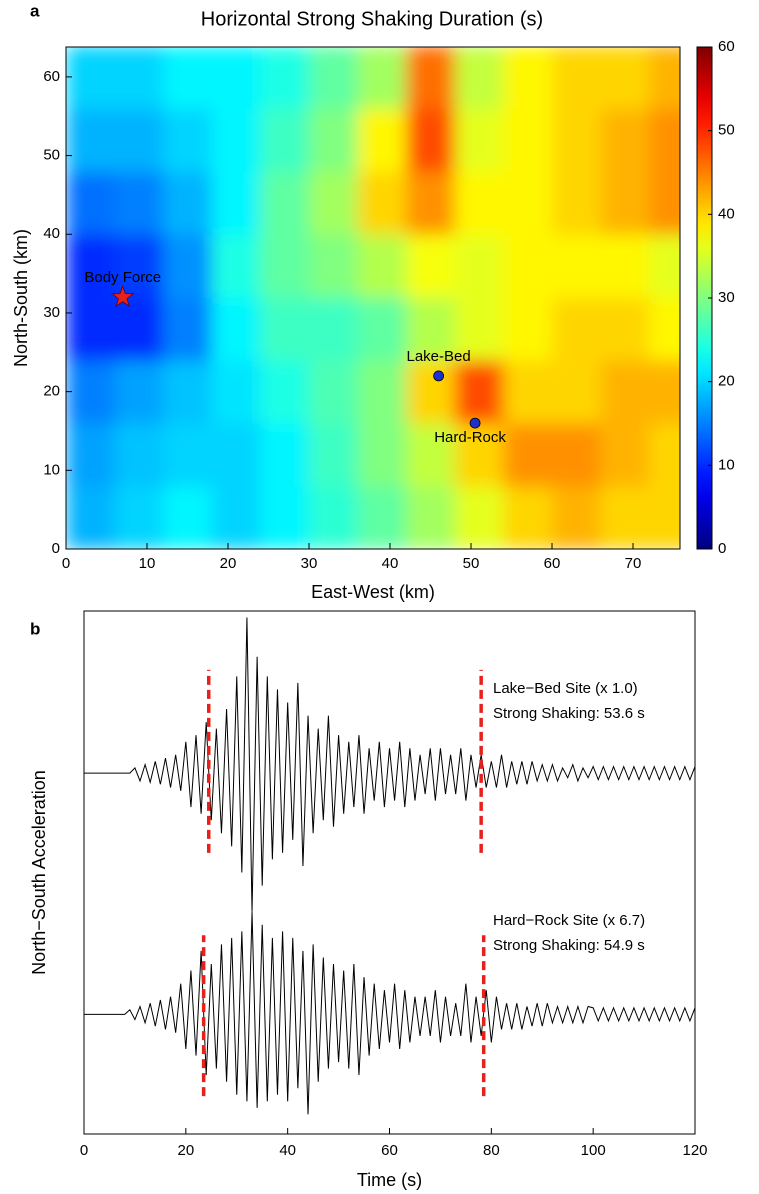 Image resolution: width=759 pixels, height=1194 pixels. Describe the element at coordinates (471, 563) in the screenshot. I see `x-tick-label: 50` at that location.